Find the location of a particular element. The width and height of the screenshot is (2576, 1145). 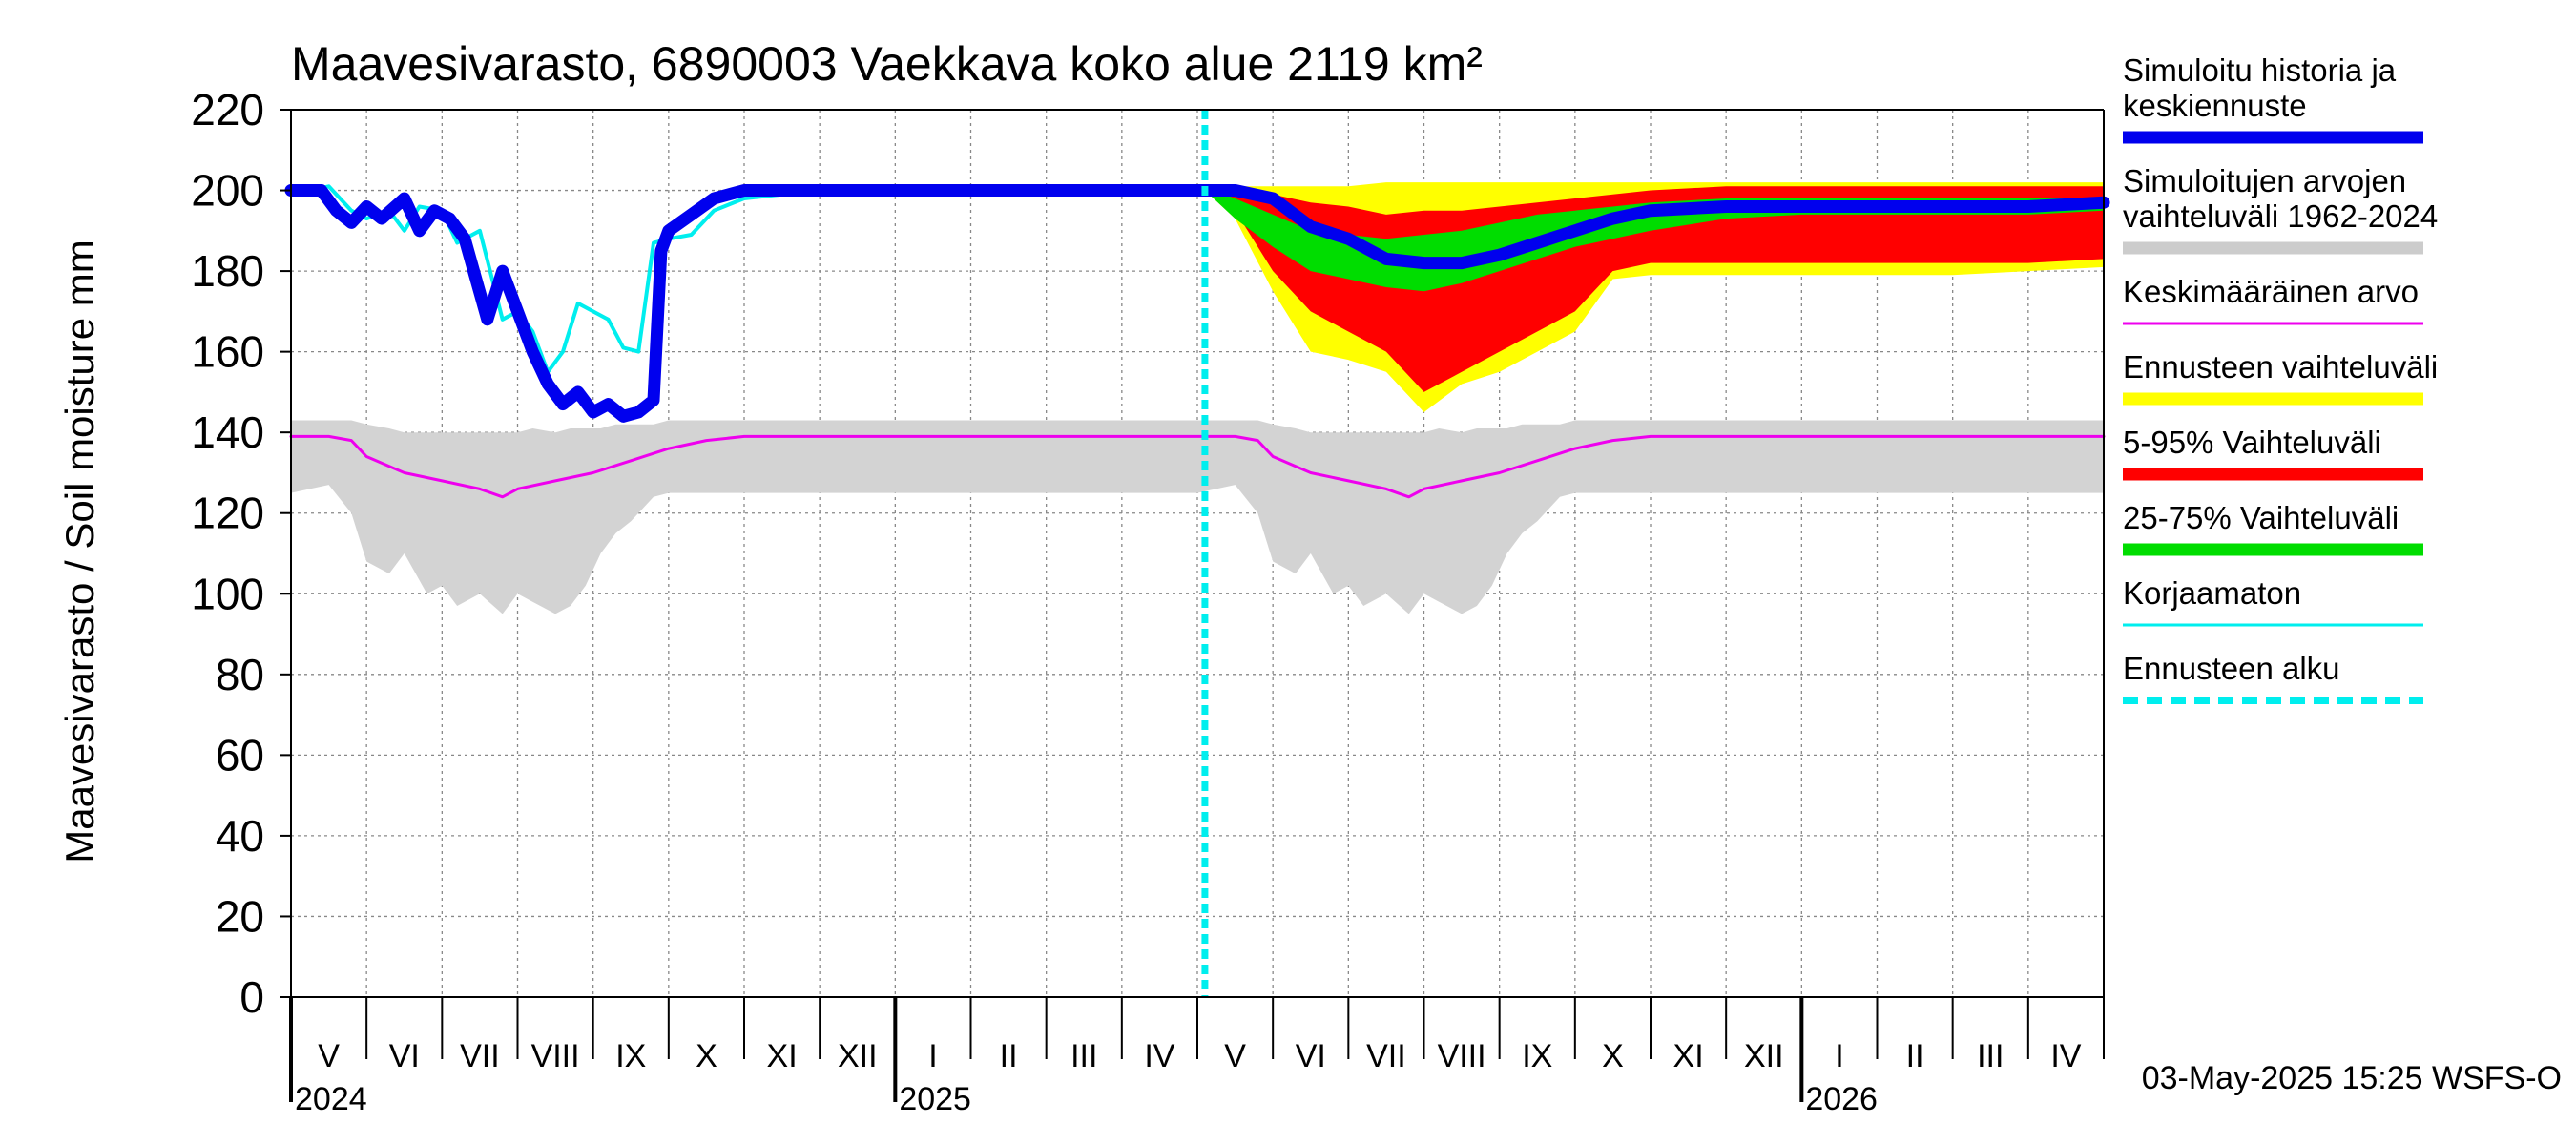

legend-label-uncorrected: Korjaamaton is located at coordinates (2212, 593).